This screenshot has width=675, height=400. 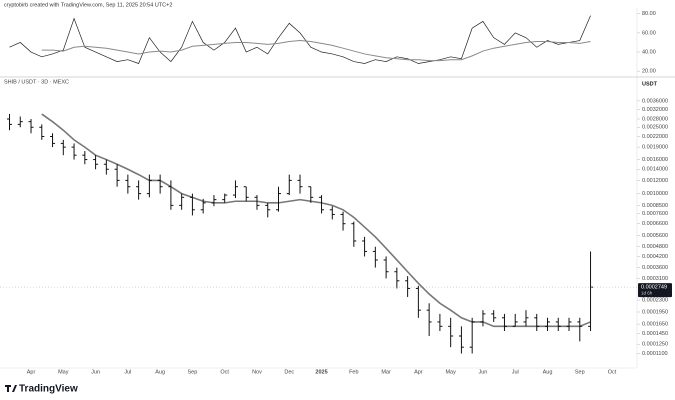 What do you see at coordinates (655, 110) in the screenshot?
I see `y-tick-label: 0.0032000` at bounding box center [655, 110].